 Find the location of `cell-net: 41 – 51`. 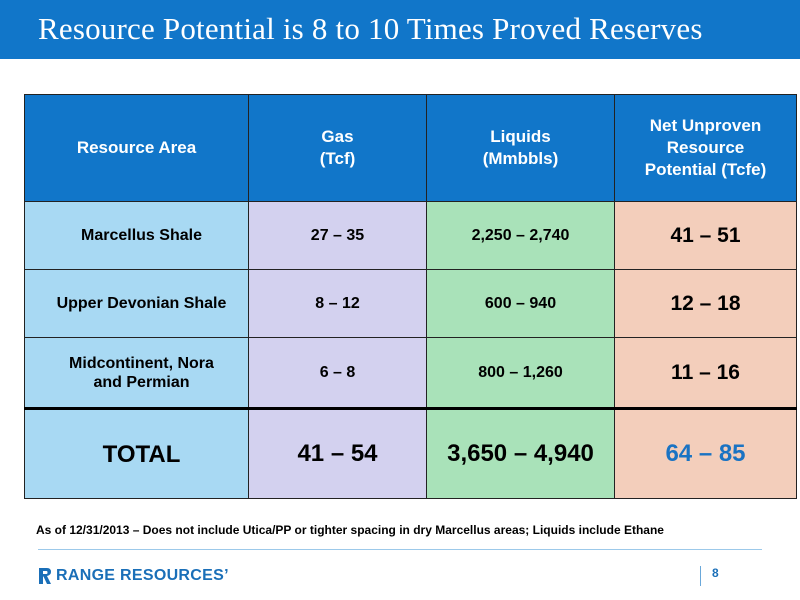

cell-net: 41 – 51 is located at coordinates (705, 235).